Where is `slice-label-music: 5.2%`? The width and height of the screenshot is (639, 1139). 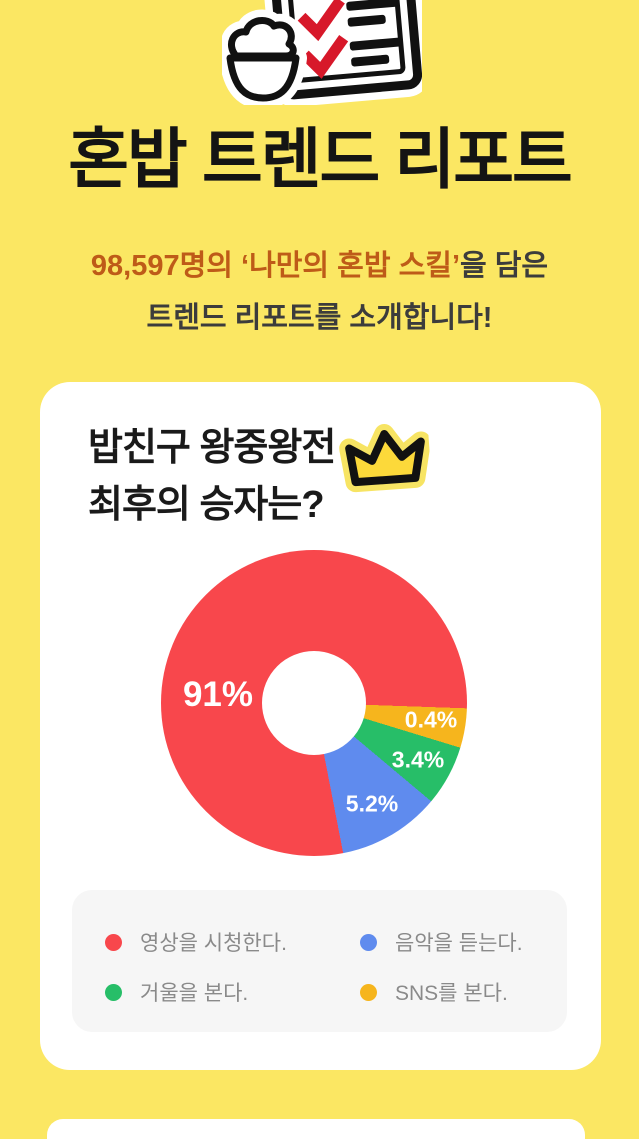
slice-label-music: 5.2% is located at coordinates (372, 803).